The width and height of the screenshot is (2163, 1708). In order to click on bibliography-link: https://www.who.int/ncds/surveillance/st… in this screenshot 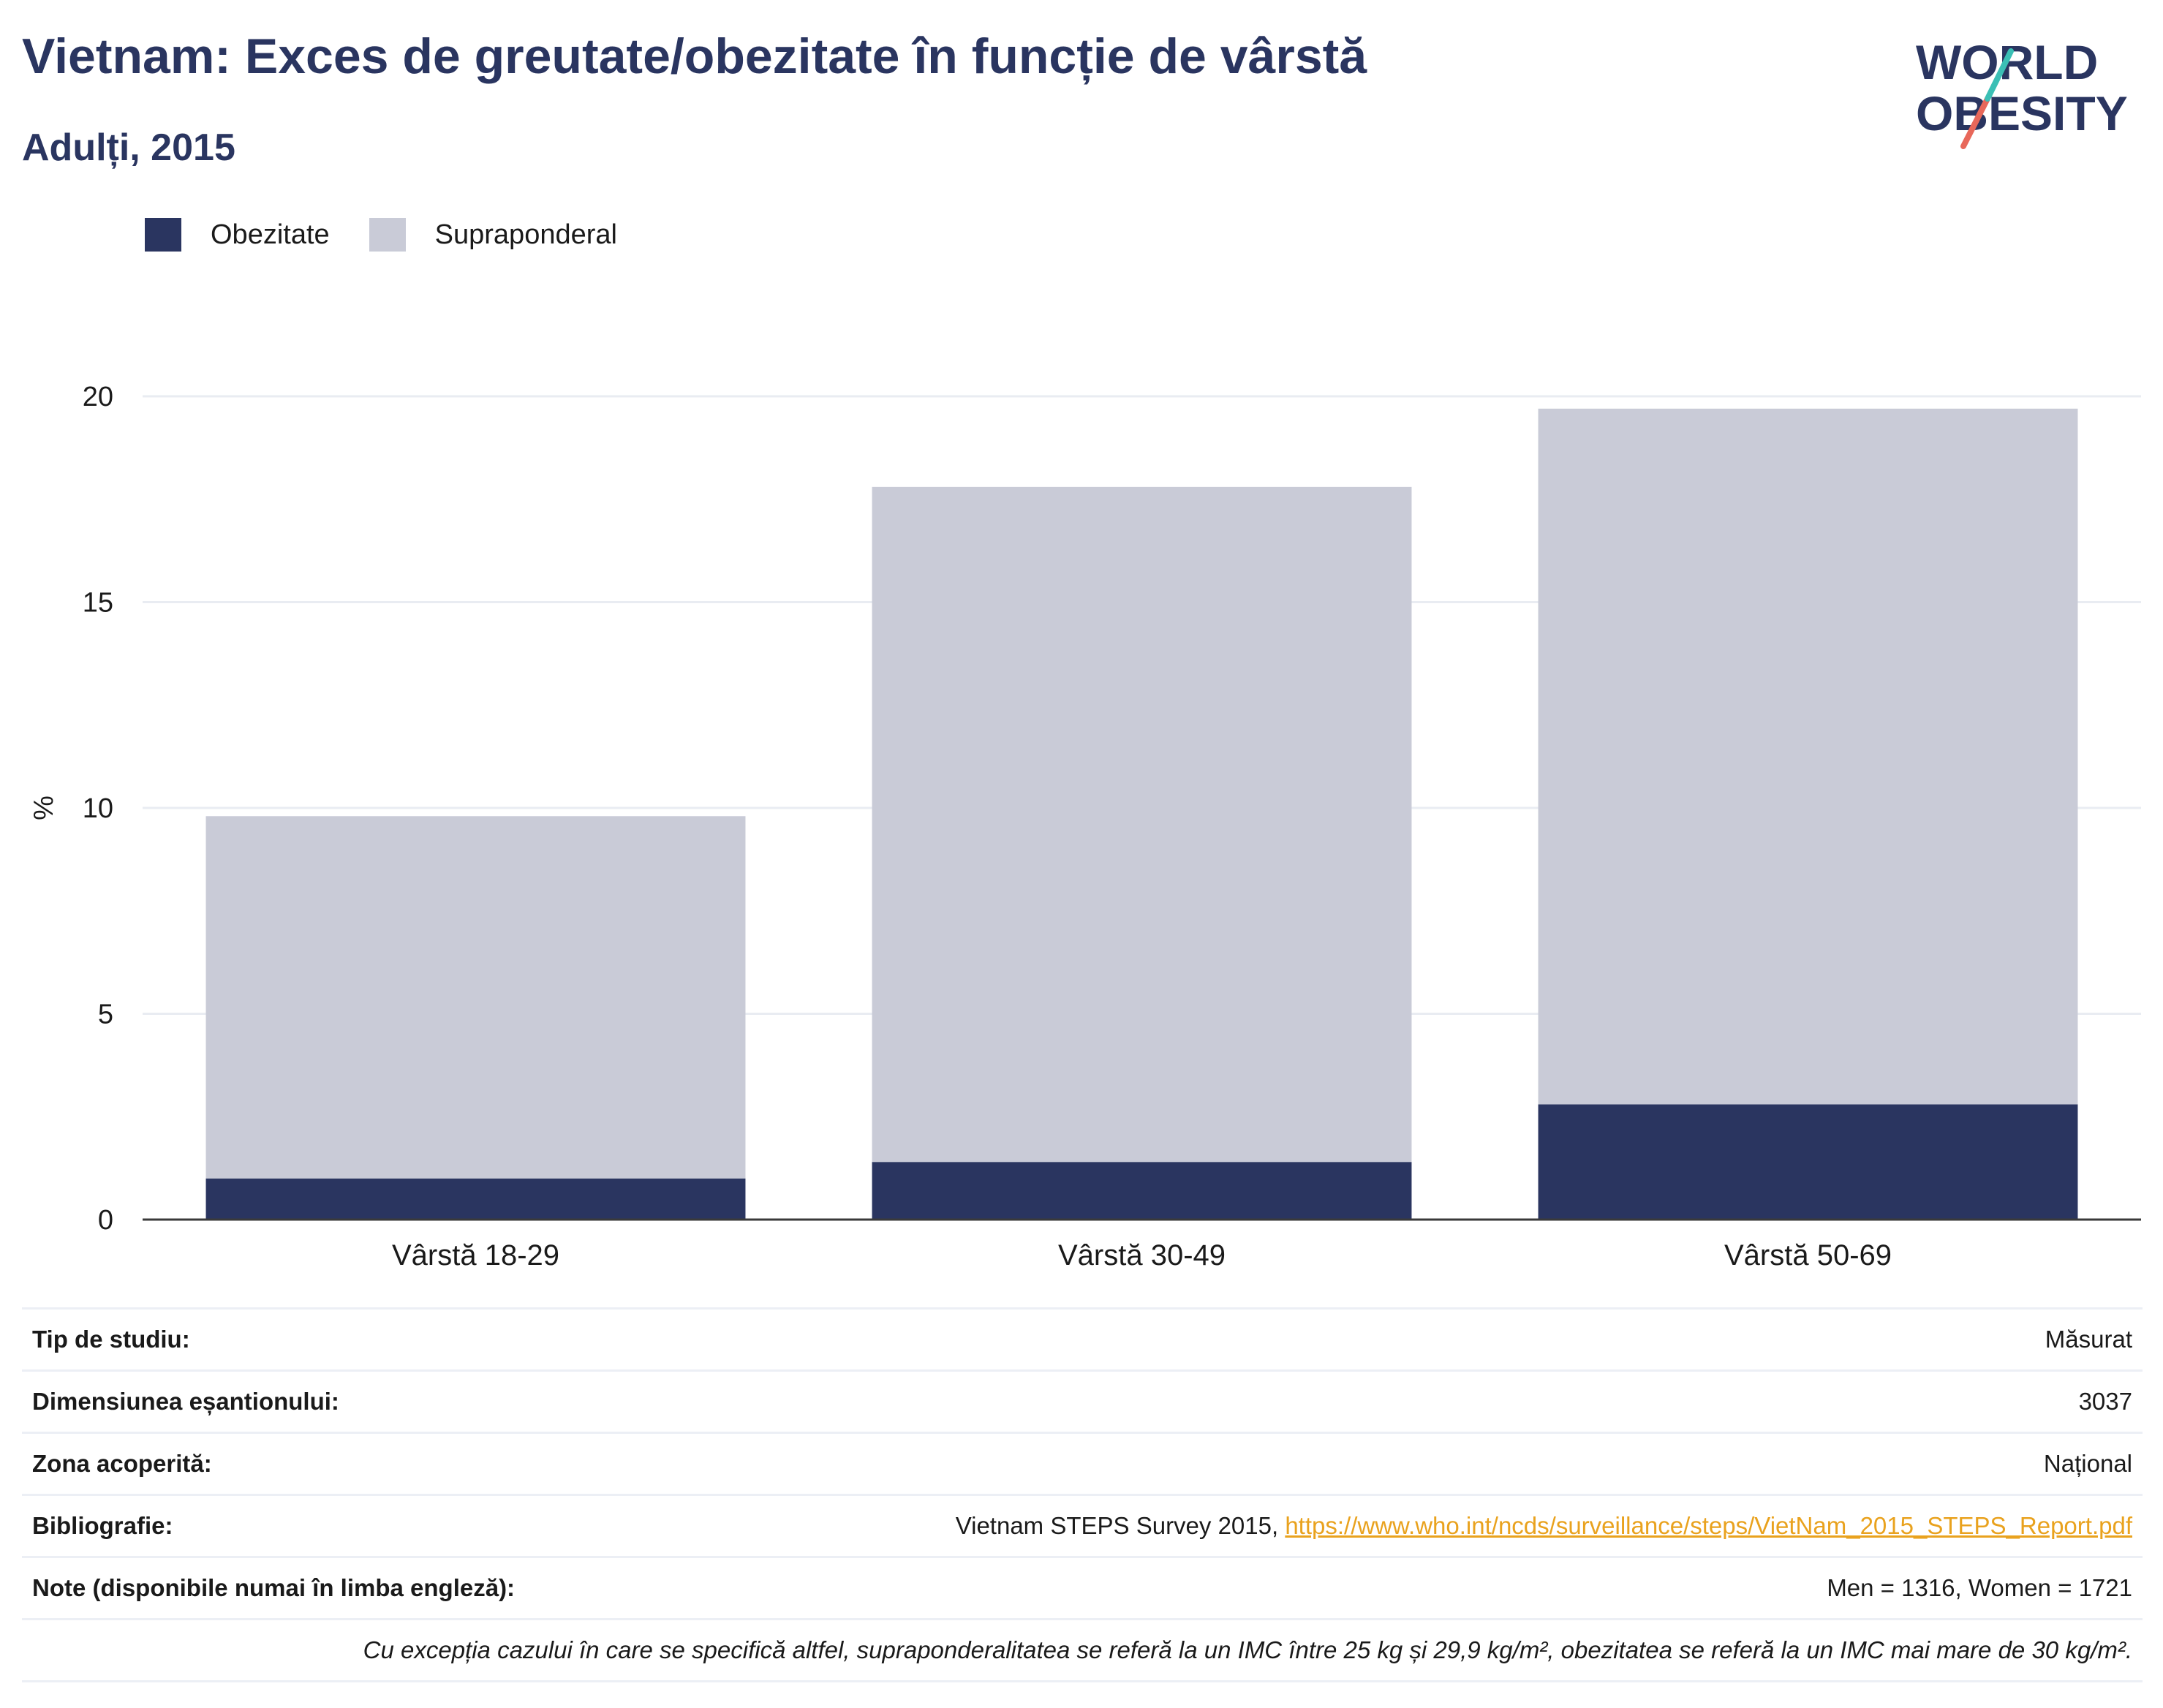, I will do `click(1708, 1525)`.